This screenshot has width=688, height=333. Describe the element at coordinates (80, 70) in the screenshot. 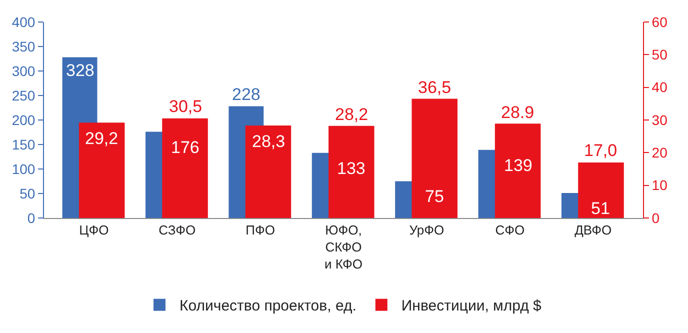

I see `data-label: 328` at that location.